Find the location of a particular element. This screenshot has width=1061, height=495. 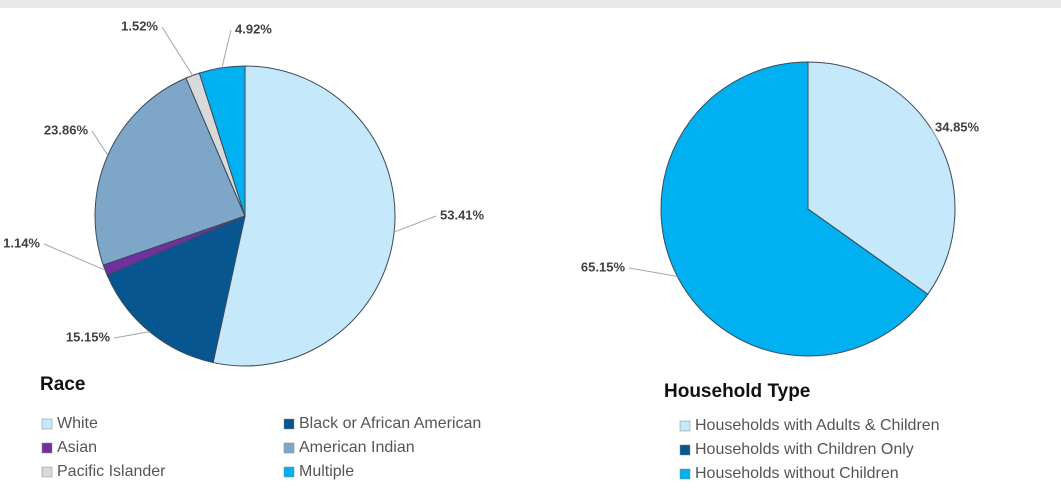

legend-label: Black or African American is located at coordinates (390, 423).